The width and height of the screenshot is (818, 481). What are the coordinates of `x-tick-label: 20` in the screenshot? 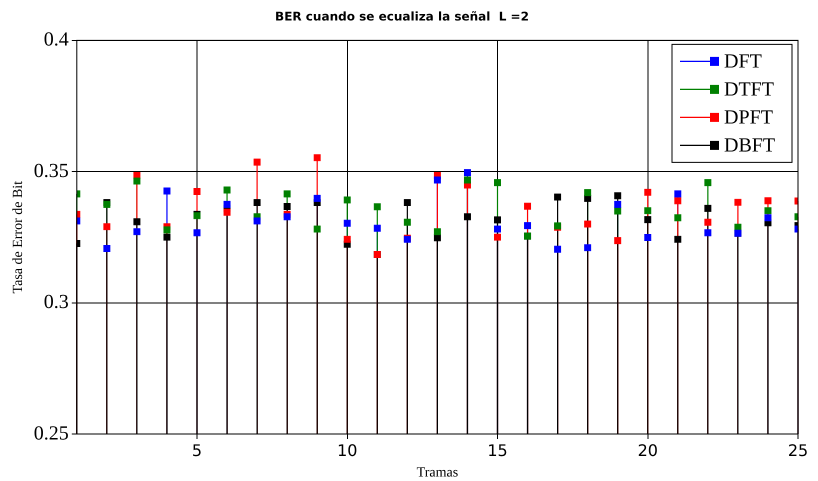 It's located at (648, 450).